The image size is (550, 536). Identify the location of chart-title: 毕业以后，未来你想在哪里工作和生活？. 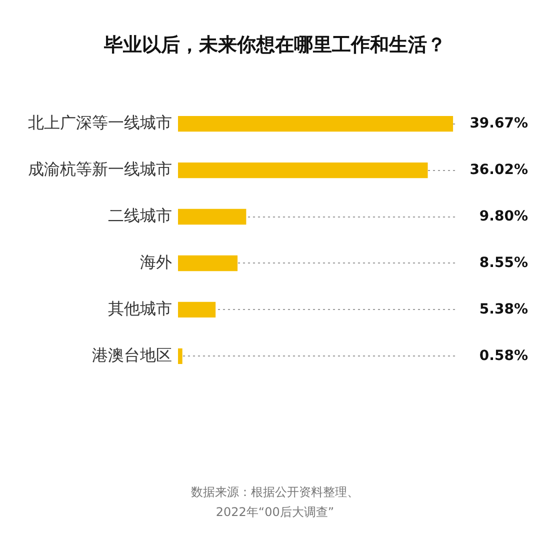
(275, 45).